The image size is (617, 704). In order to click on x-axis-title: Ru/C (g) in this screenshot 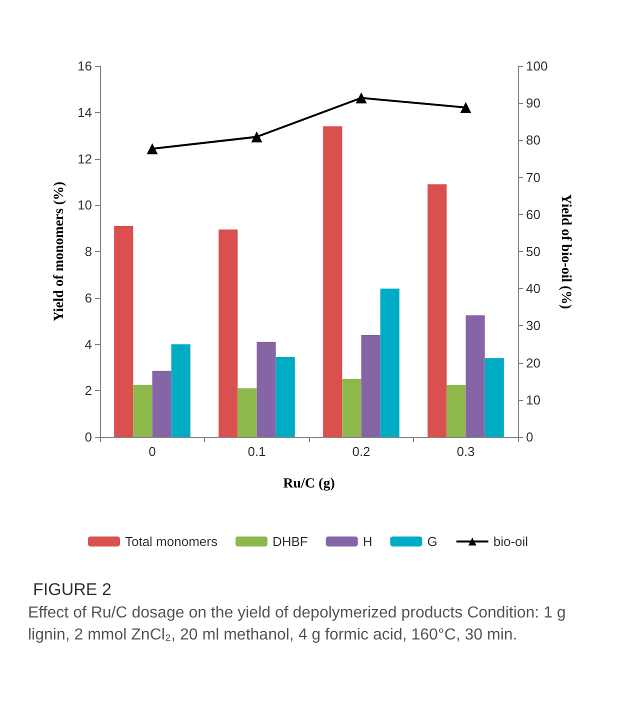, I will do `click(309, 484)`.